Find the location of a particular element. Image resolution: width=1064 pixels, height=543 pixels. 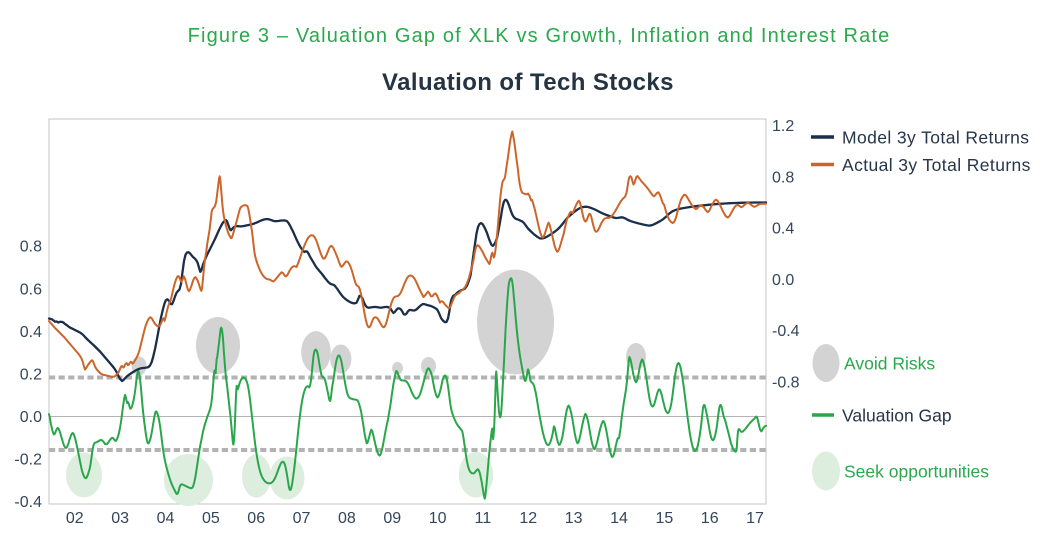

svg-text: 12 is located at coordinates (528, 518).